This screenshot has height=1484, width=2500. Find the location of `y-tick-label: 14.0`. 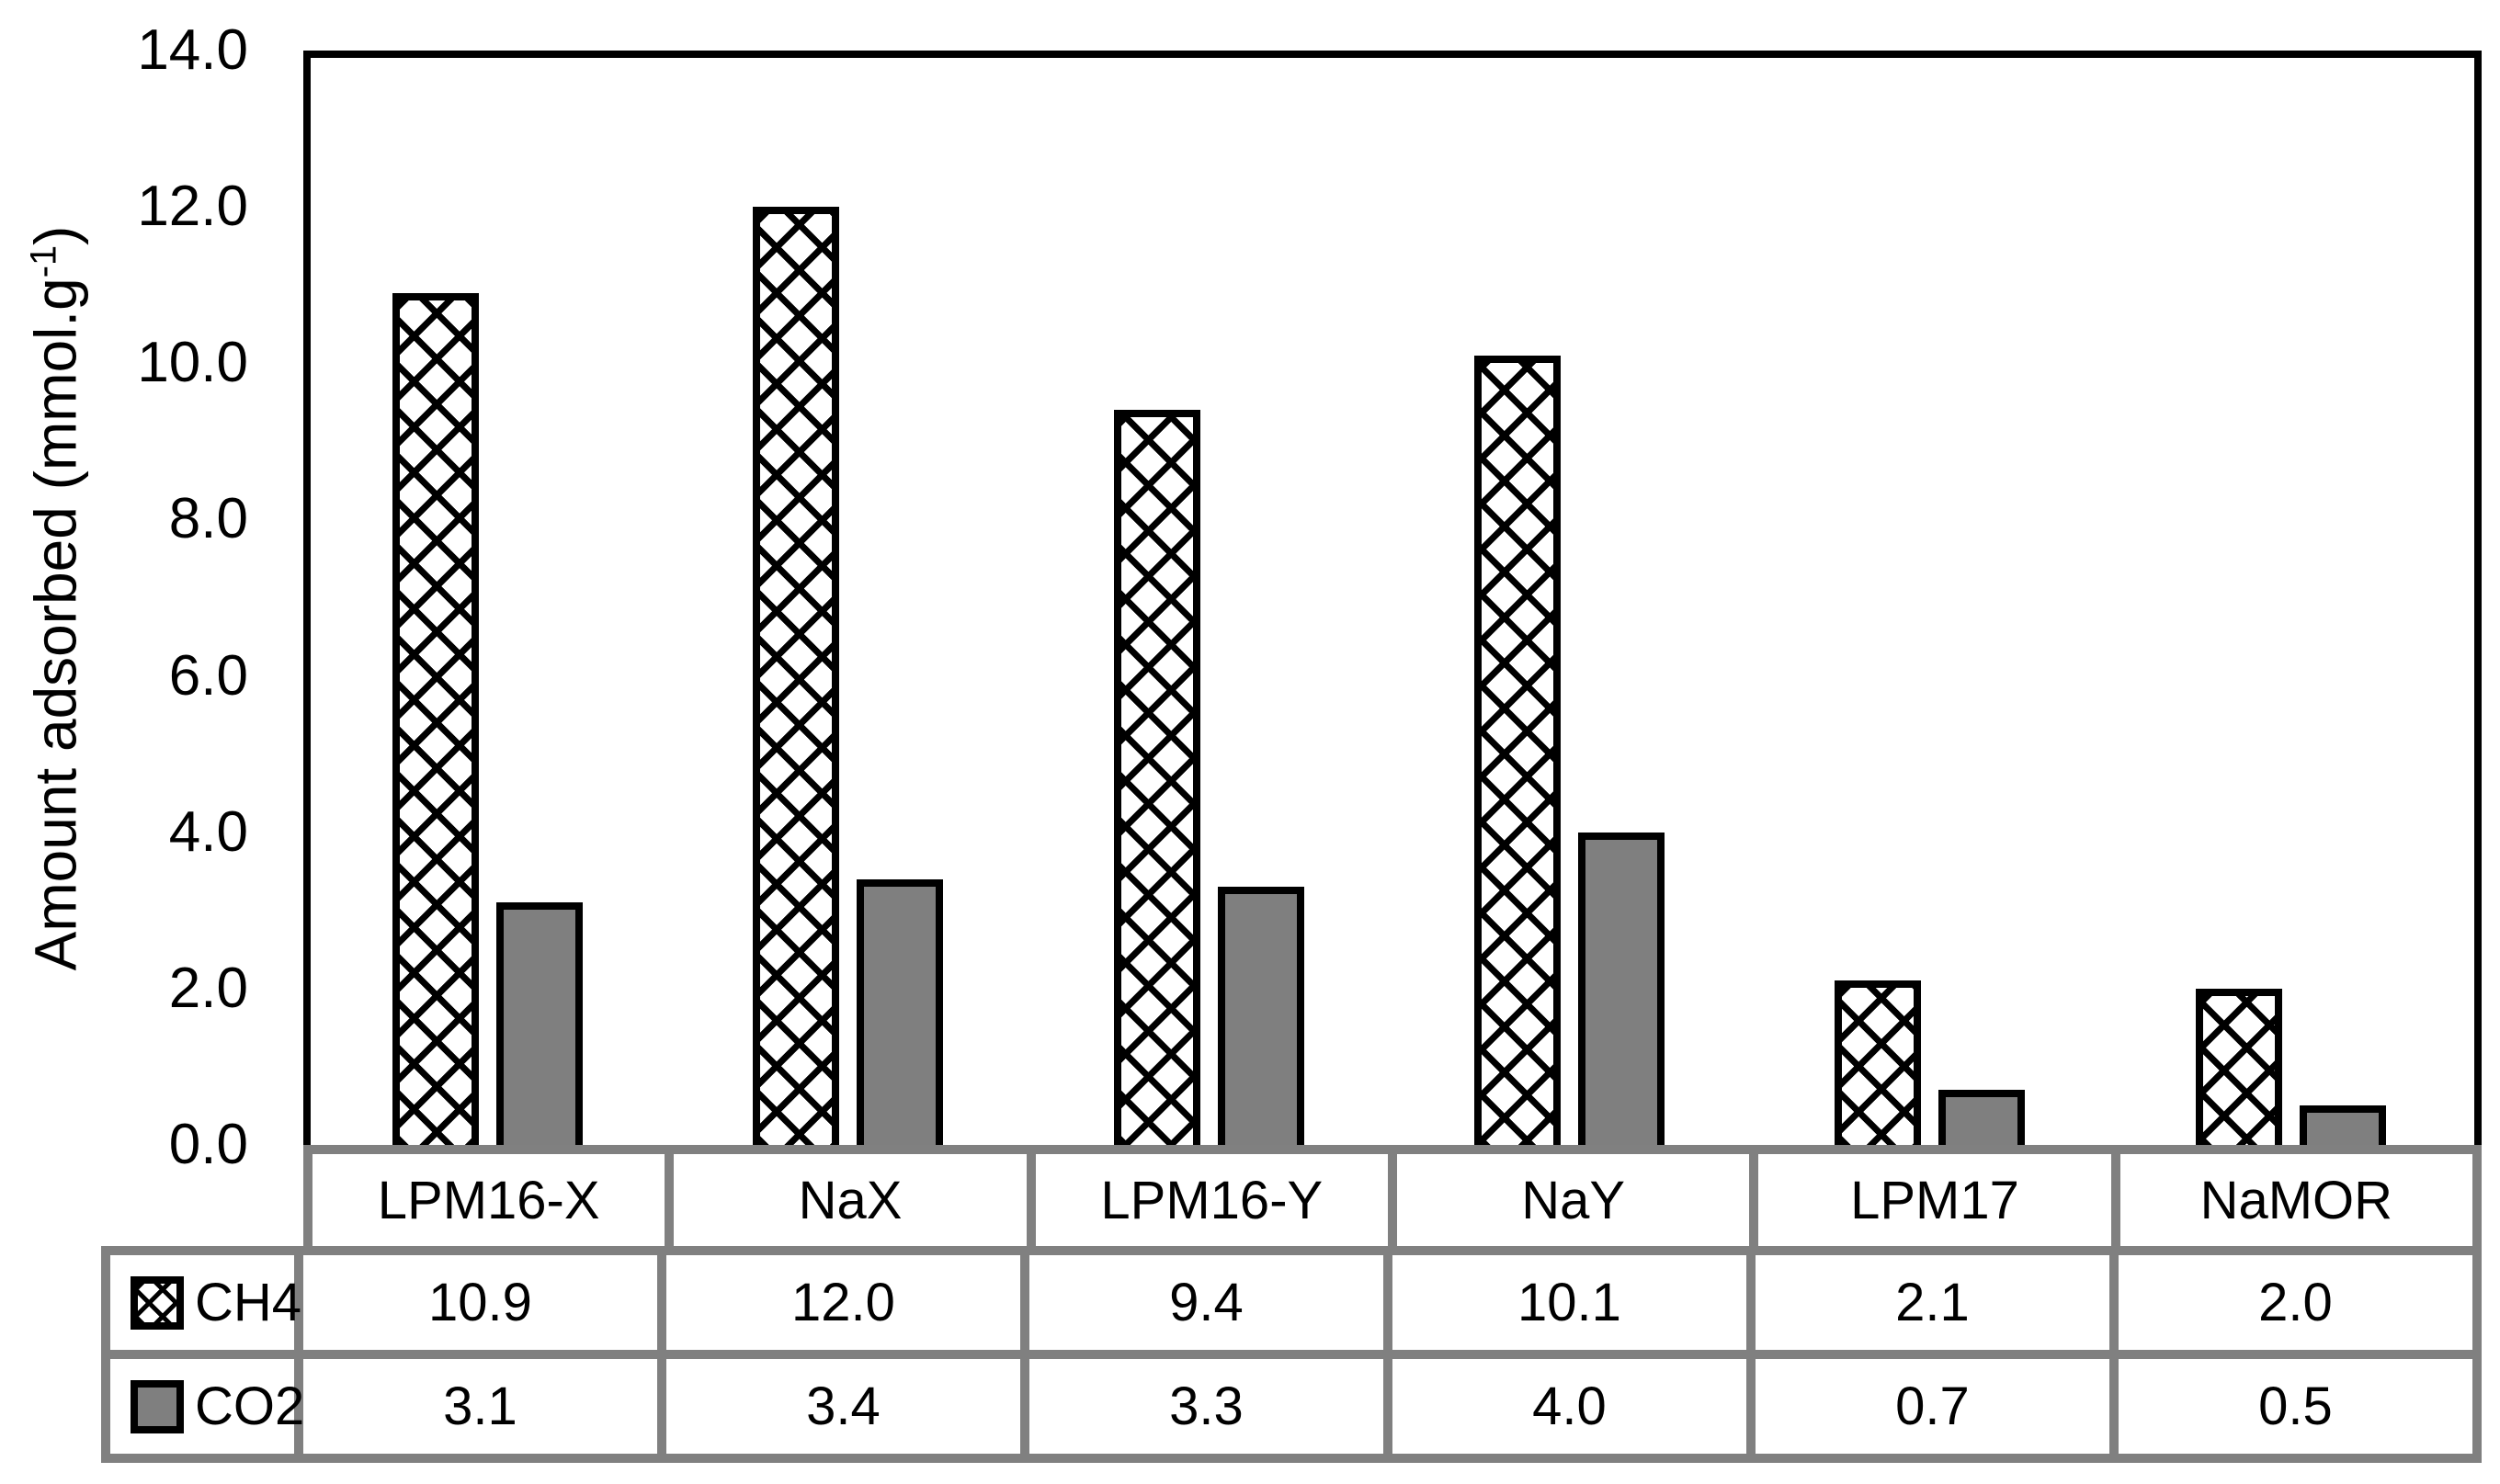

y-tick-label: 14.0 is located at coordinates (193, 50).